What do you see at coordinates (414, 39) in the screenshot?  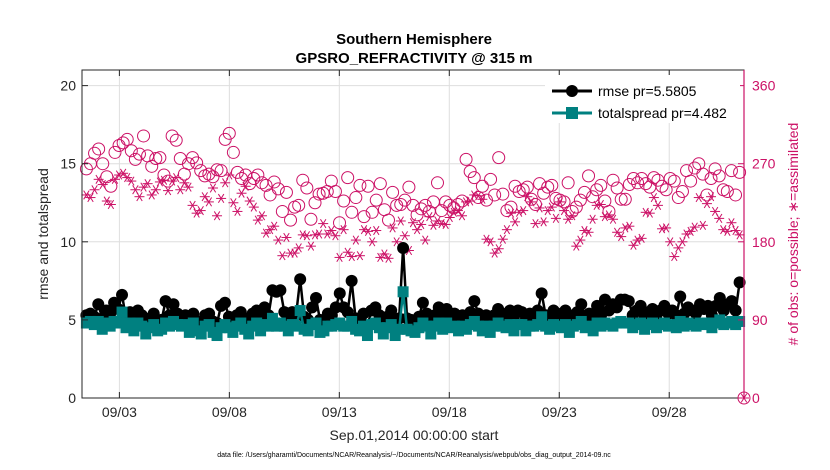 I see `chart-title: Southern Hemisphere` at bounding box center [414, 39].